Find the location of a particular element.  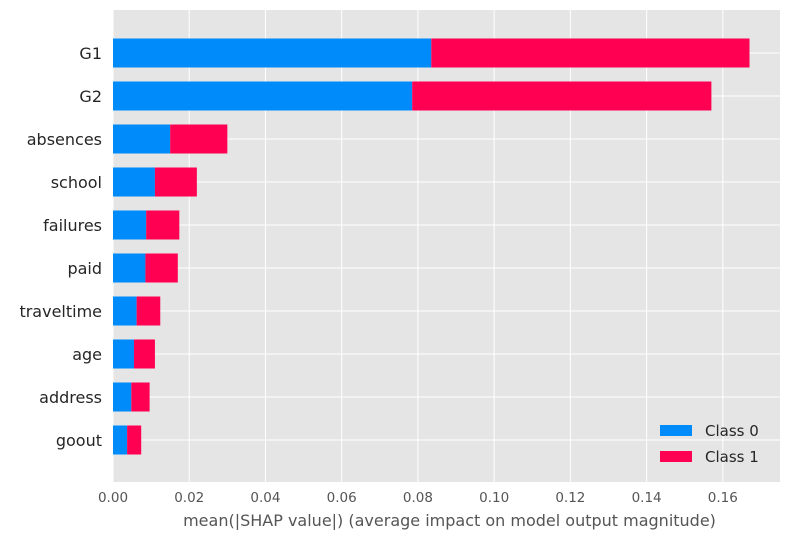

x-tick-label: 0.06 is located at coordinates (342, 498).